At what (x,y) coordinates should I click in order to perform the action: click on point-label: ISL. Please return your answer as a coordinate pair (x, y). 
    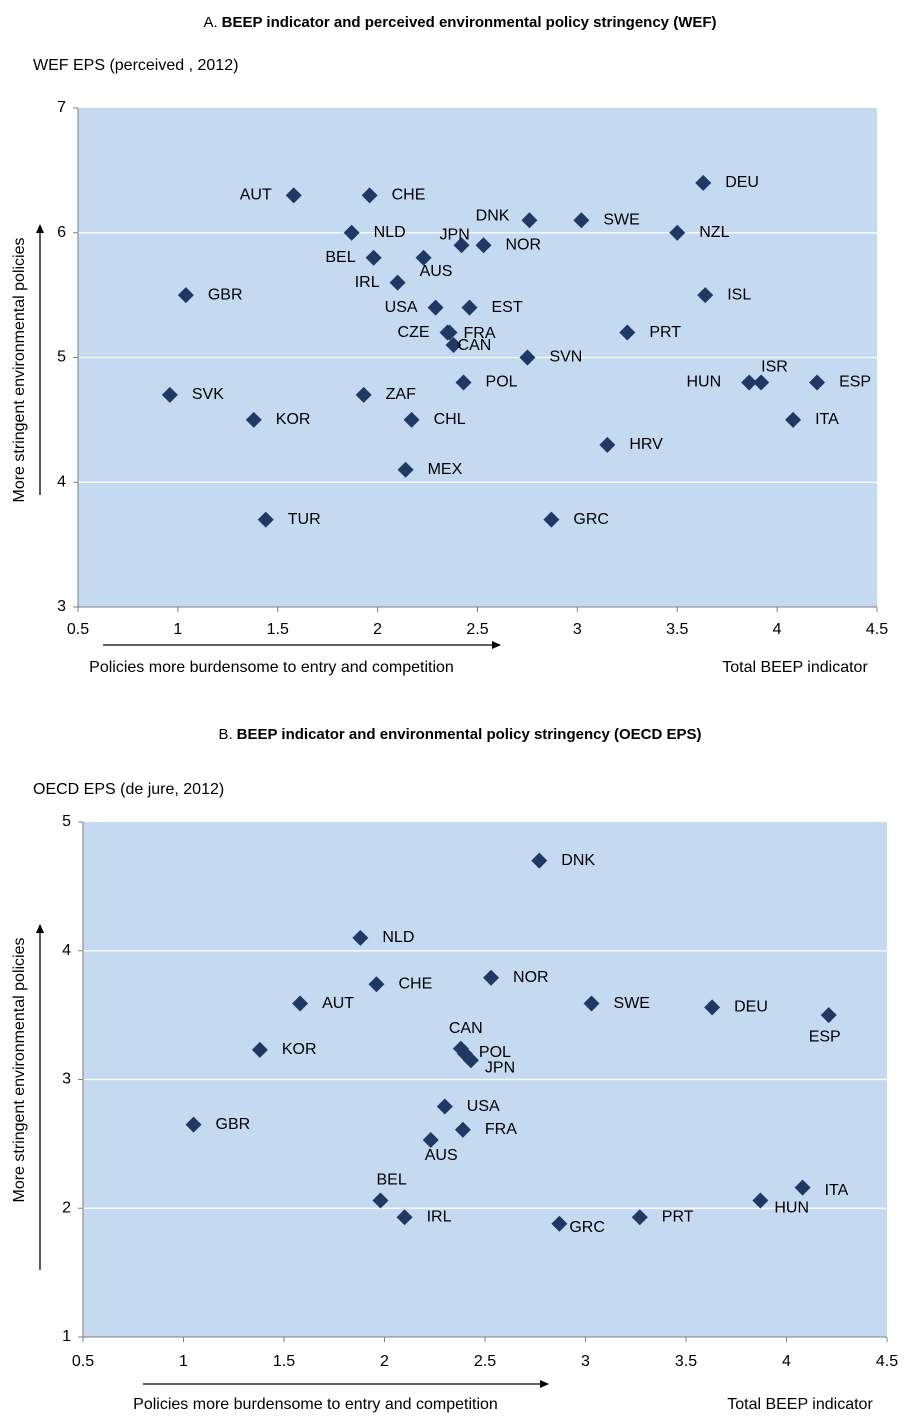
    Looking at the image, I should click on (739, 294).